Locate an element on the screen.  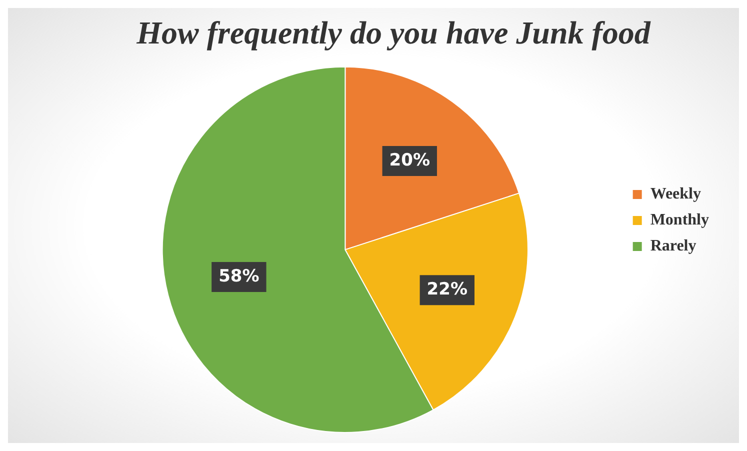
legend-label: Weekly is located at coordinates (675, 194).